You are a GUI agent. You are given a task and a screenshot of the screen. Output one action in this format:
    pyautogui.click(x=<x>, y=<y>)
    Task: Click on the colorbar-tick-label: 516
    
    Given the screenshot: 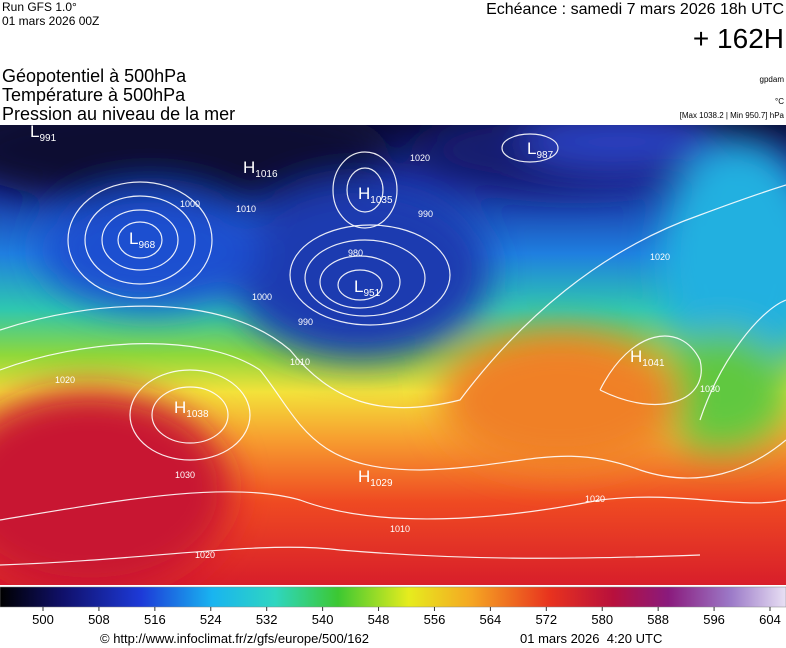 What is the action you would take?
    pyautogui.click(x=155, y=619)
    